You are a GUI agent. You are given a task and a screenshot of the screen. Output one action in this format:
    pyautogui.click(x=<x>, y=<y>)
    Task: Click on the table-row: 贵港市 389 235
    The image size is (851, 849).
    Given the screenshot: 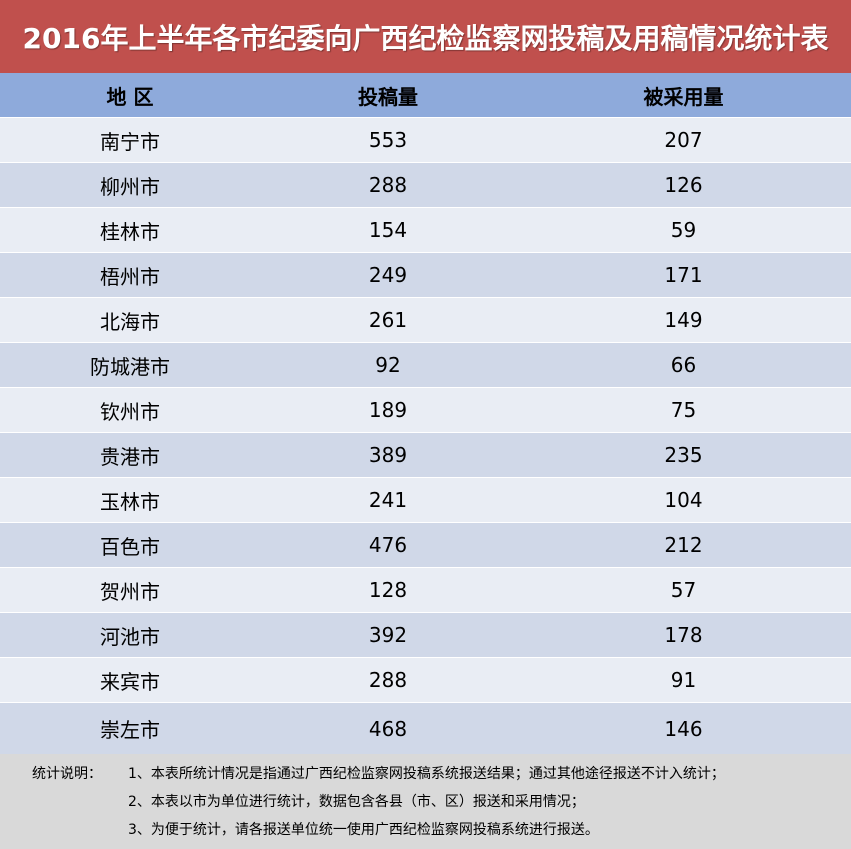 What is the action you would take?
    pyautogui.click(x=425, y=455)
    